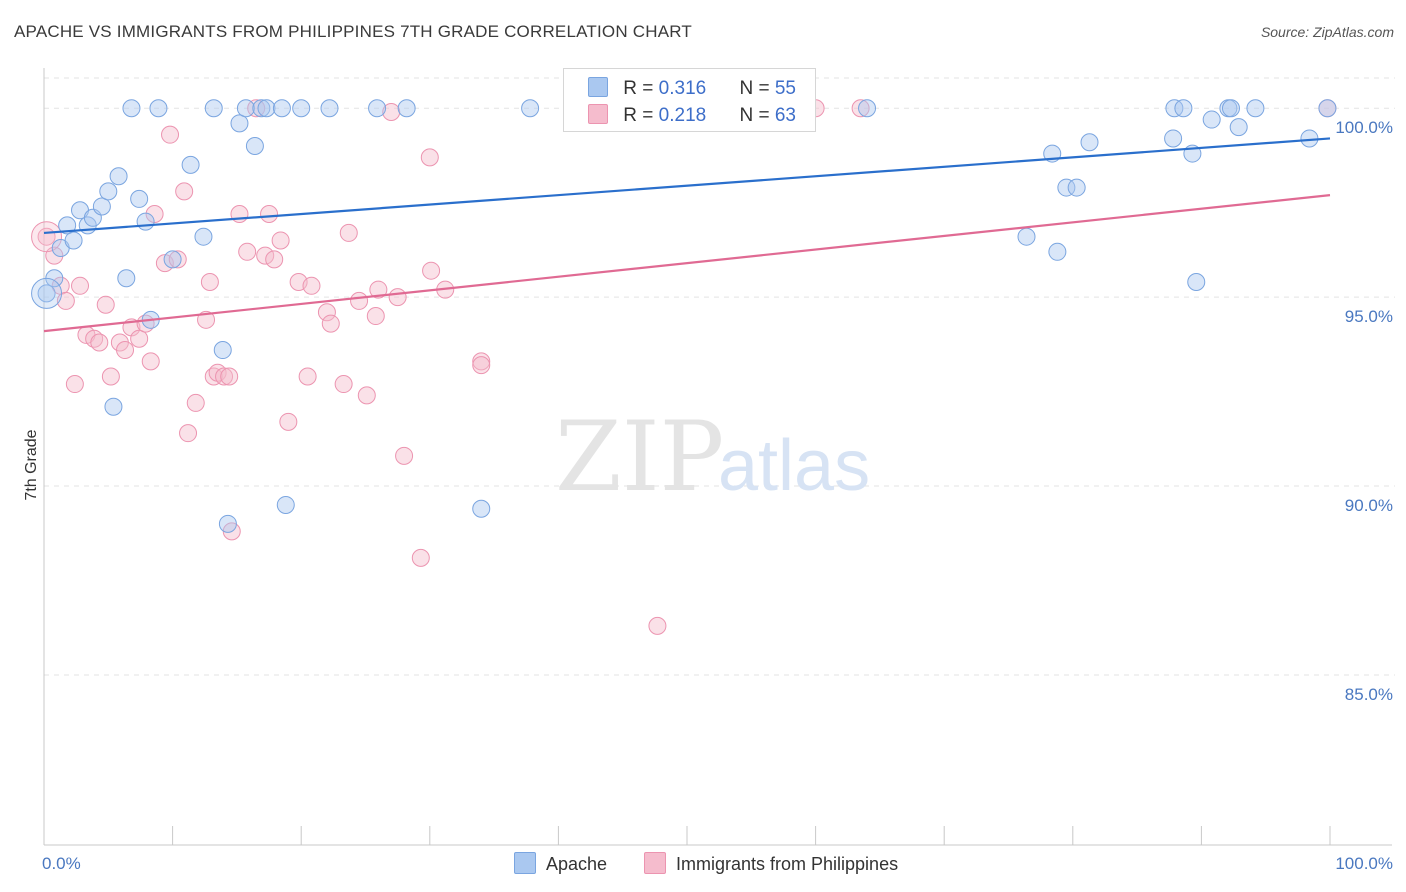 The height and width of the screenshot is (892, 1406). Describe the element at coordinates (1364, 411) in the screenshot. I see `y-tick-labels: 100.0% 95.0% 90.0% 85.0%` at that location.